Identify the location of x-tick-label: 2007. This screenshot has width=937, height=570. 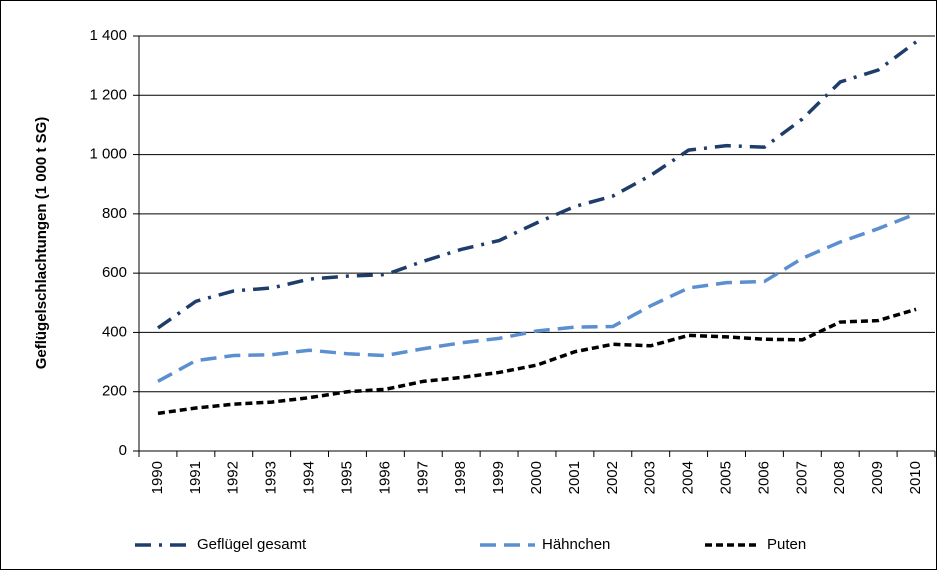
(801, 477).